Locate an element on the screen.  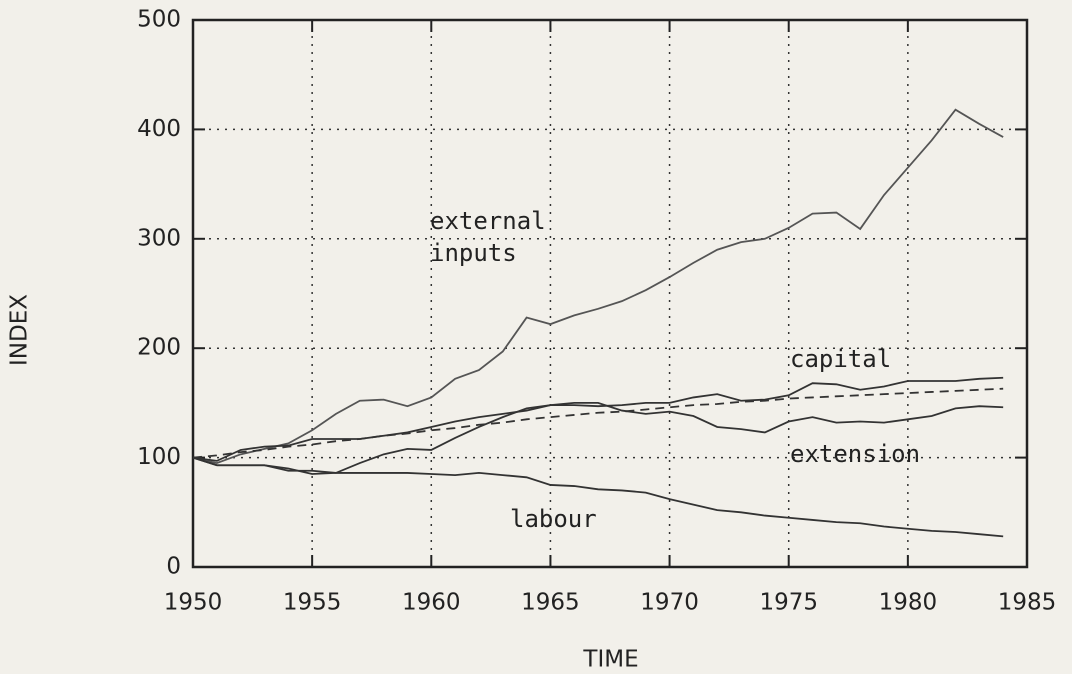
series-label: external inputs is located at coordinates (488, 237).